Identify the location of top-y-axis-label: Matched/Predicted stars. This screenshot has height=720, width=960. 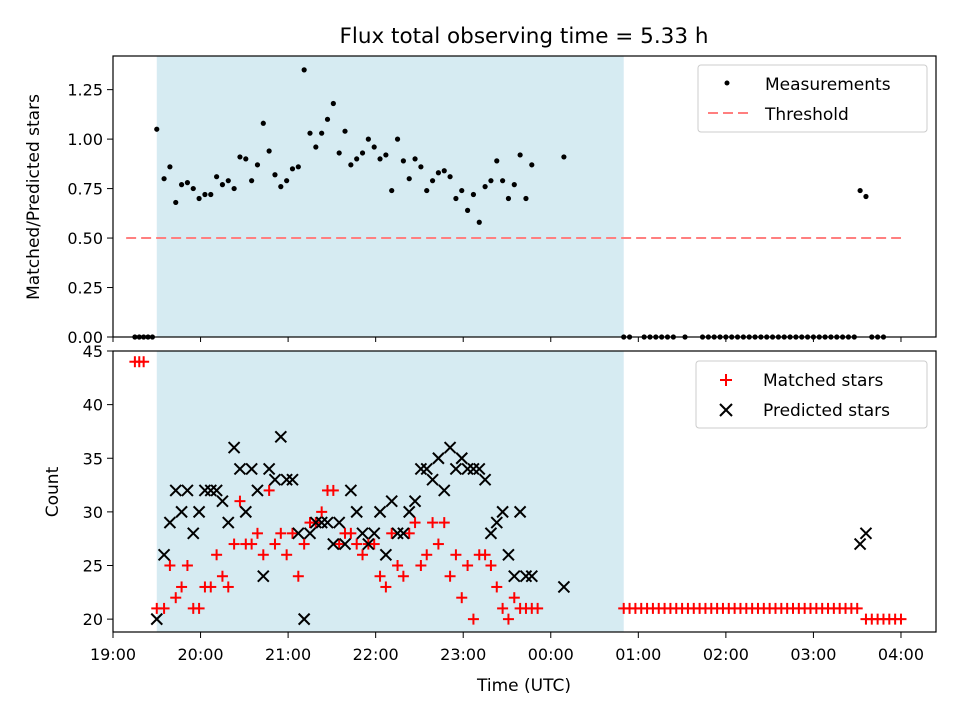
(34, 197).